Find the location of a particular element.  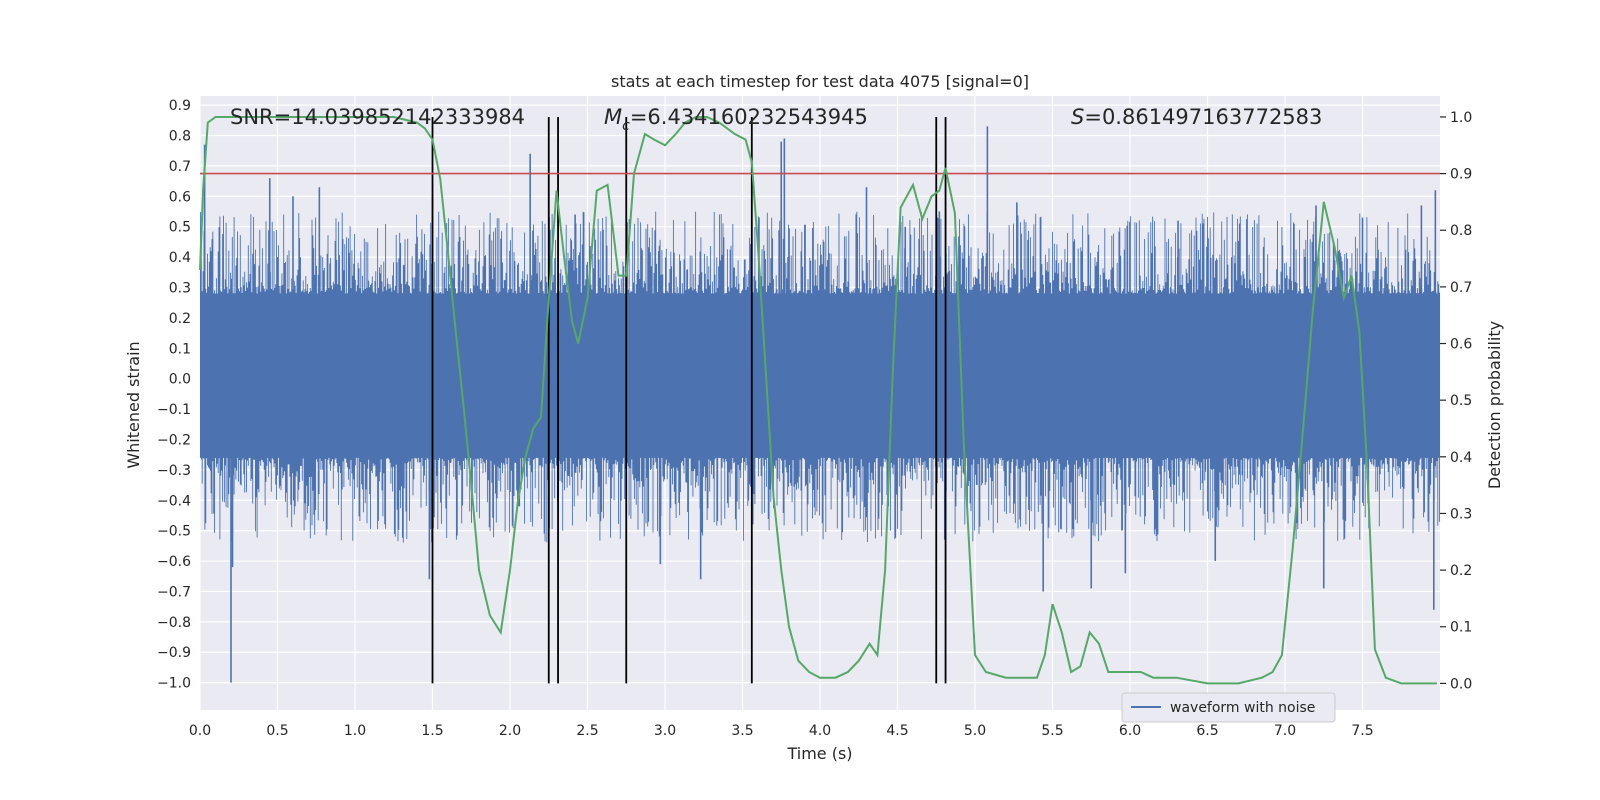

chirp-mass-subscript: c is located at coordinates (626, 126).